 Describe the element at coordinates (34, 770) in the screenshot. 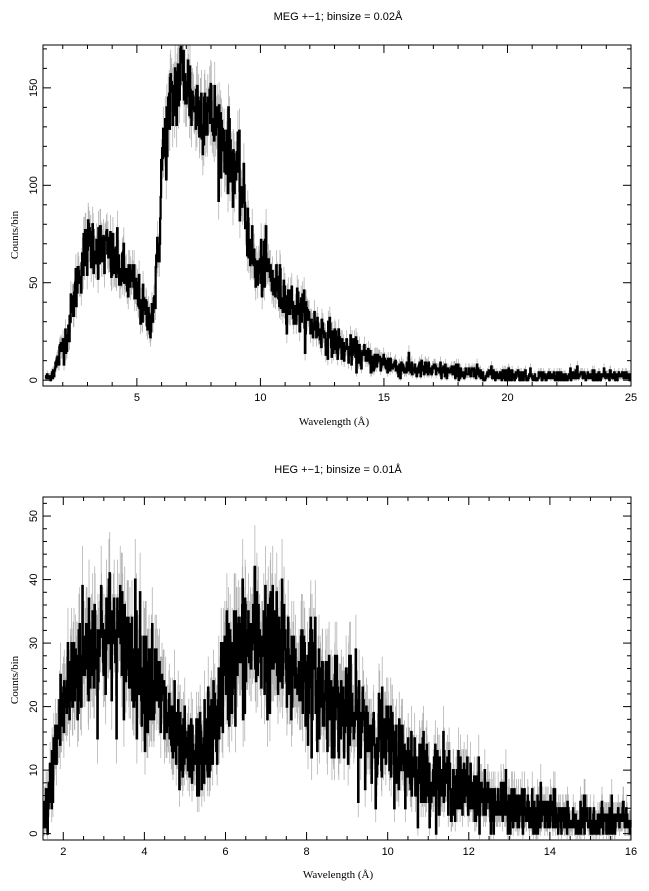

I see `y-tick-label: 10` at that location.